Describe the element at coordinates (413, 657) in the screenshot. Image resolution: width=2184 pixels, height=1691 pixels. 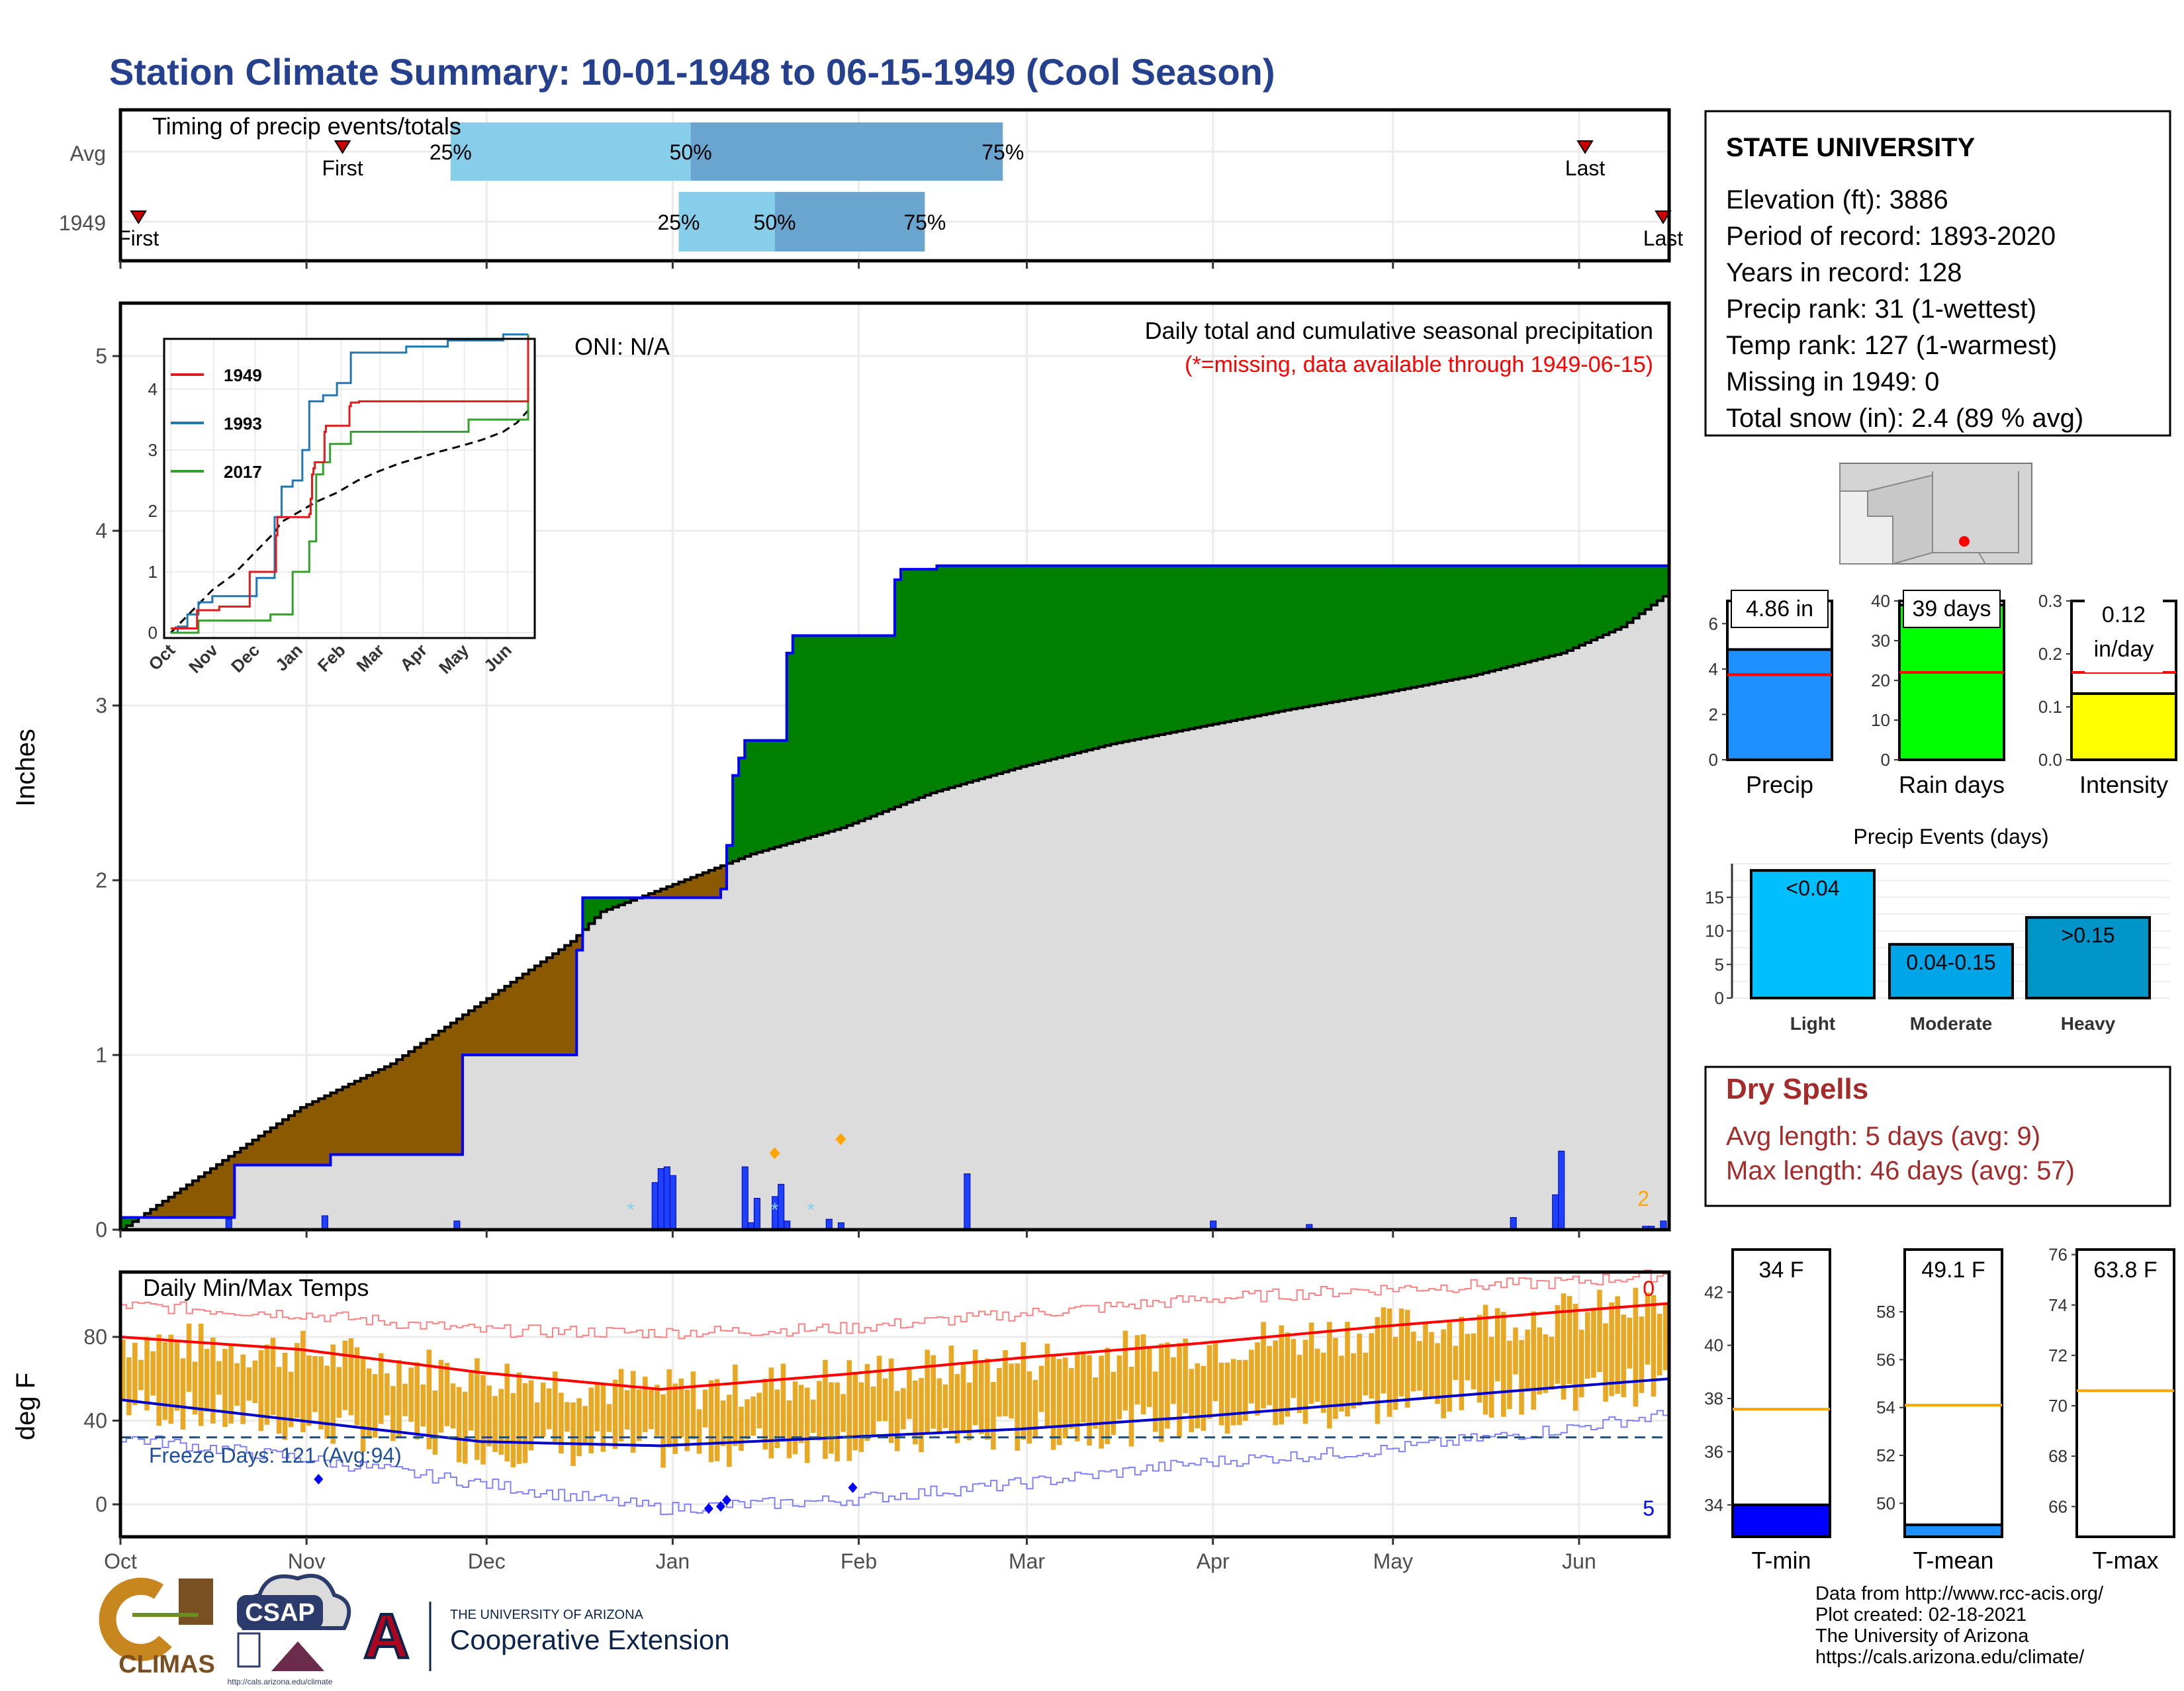
I see `inset-month-label: Apr` at that location.